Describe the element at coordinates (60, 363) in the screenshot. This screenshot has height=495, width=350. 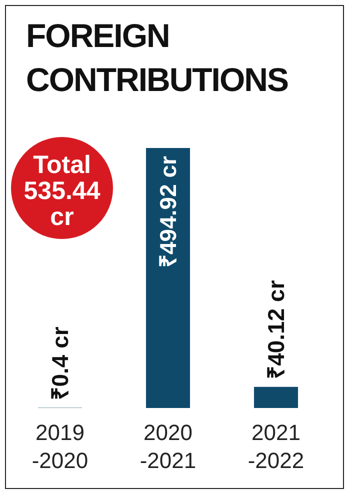
I see `data-label: ₹0.4 cr` at that location.